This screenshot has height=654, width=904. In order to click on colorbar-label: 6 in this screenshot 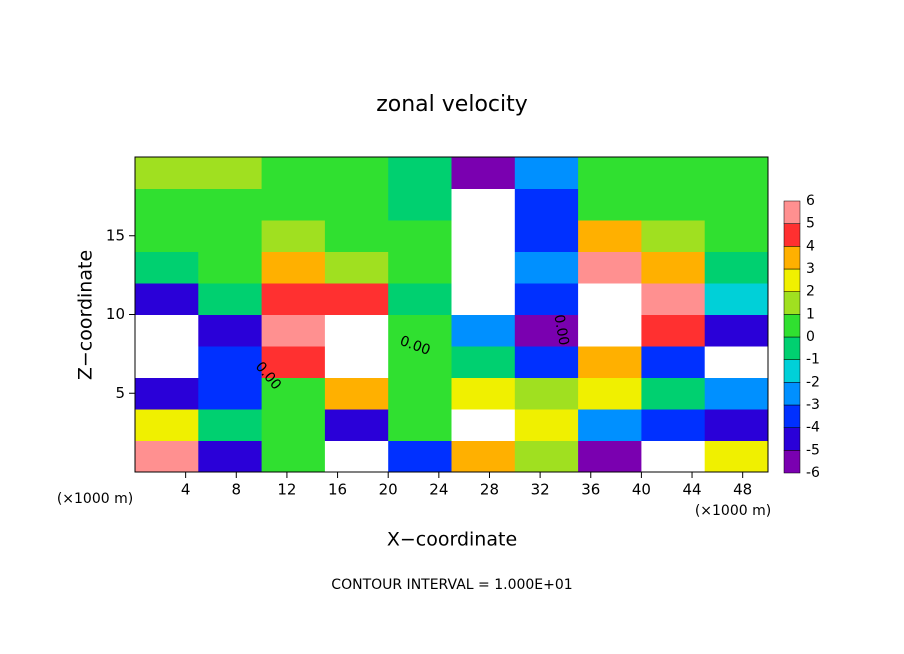, I will do `click(810, 201)`.